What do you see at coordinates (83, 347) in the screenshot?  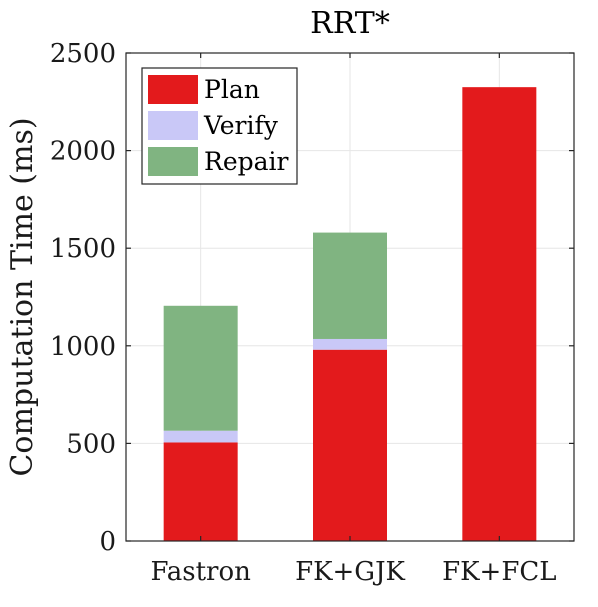 I see `y-tick-label: 1000` at bounding box center [83, 347].